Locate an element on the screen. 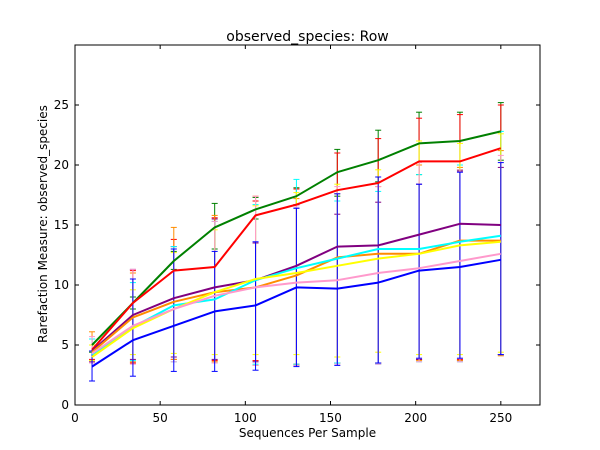  x-tick-label-50: 50 is located at coordinates (160, 418).